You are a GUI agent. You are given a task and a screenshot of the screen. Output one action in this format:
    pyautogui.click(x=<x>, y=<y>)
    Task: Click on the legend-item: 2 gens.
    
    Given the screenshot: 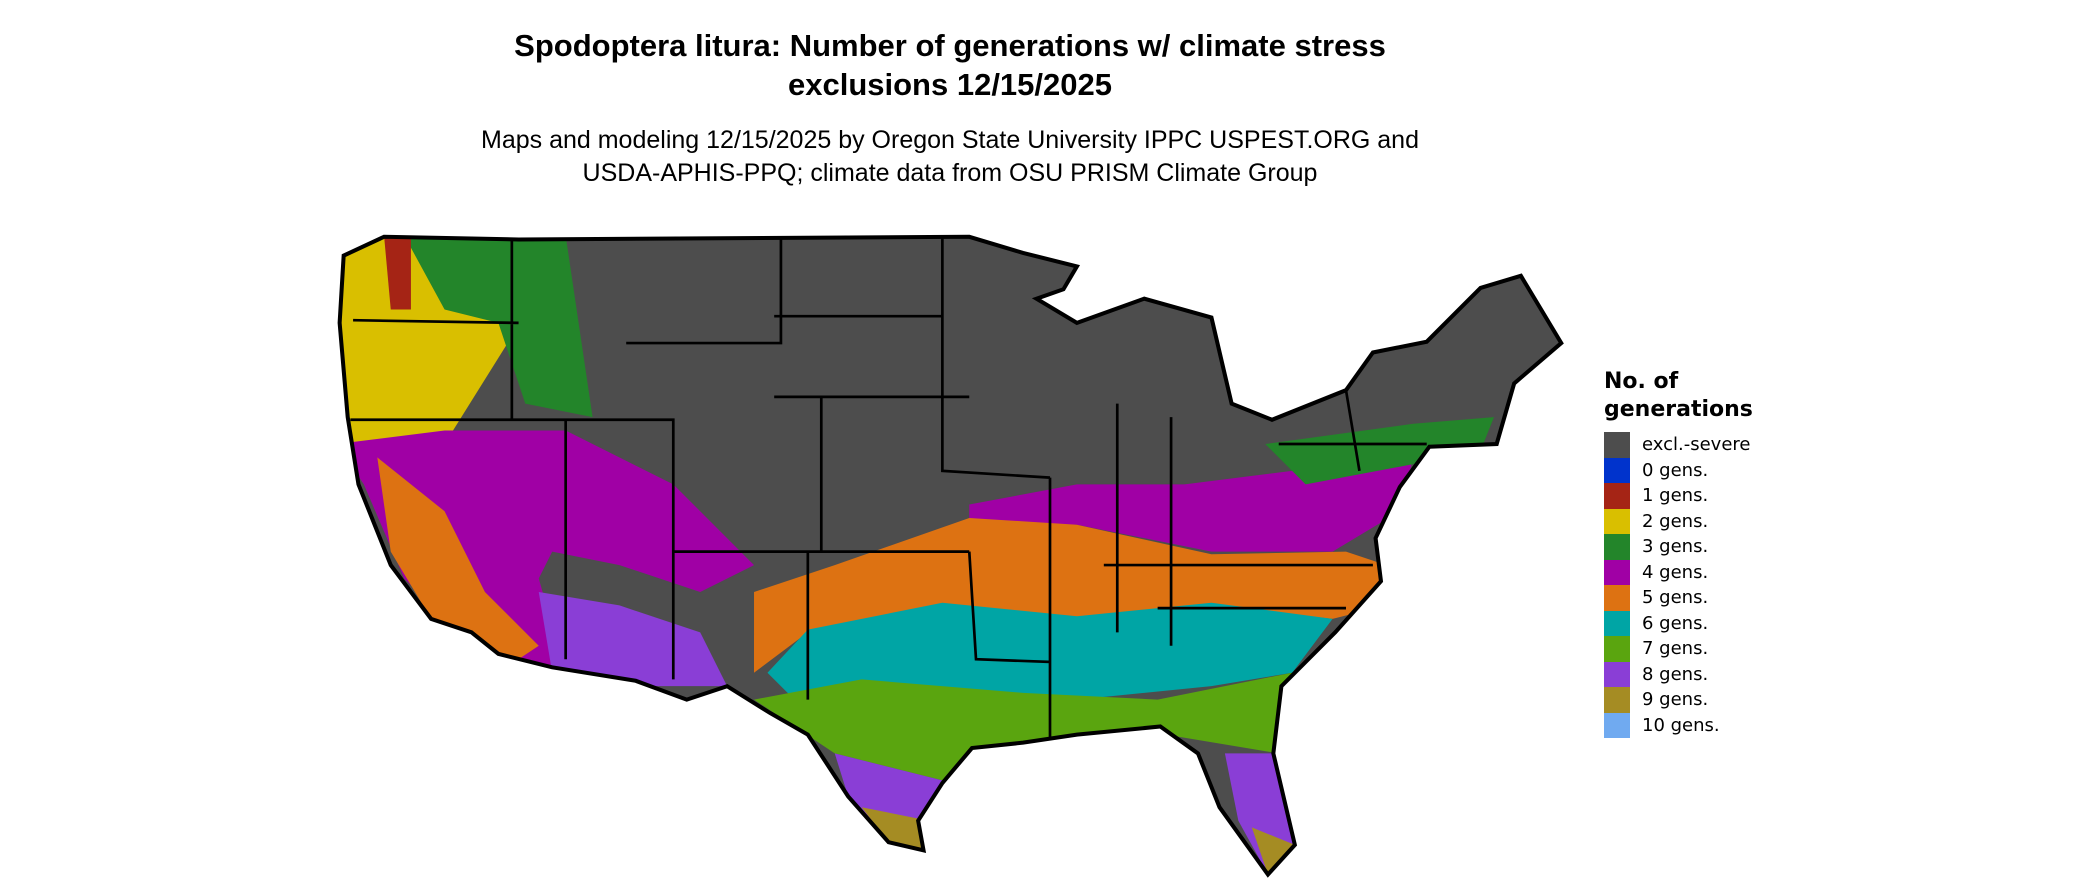 What is the action you would take?
    pyautogui.click(x=1678, y=521)
    